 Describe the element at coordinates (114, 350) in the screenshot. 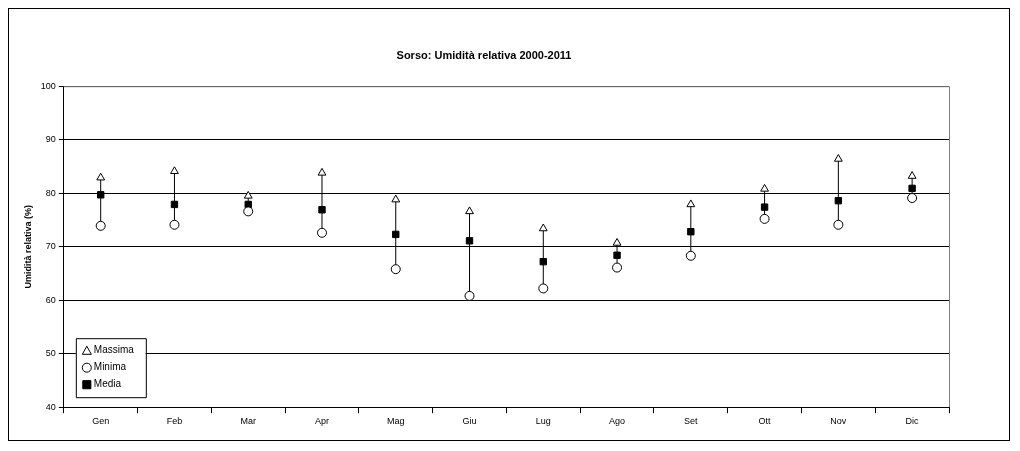

I see `legend-label: Massima` at that location.